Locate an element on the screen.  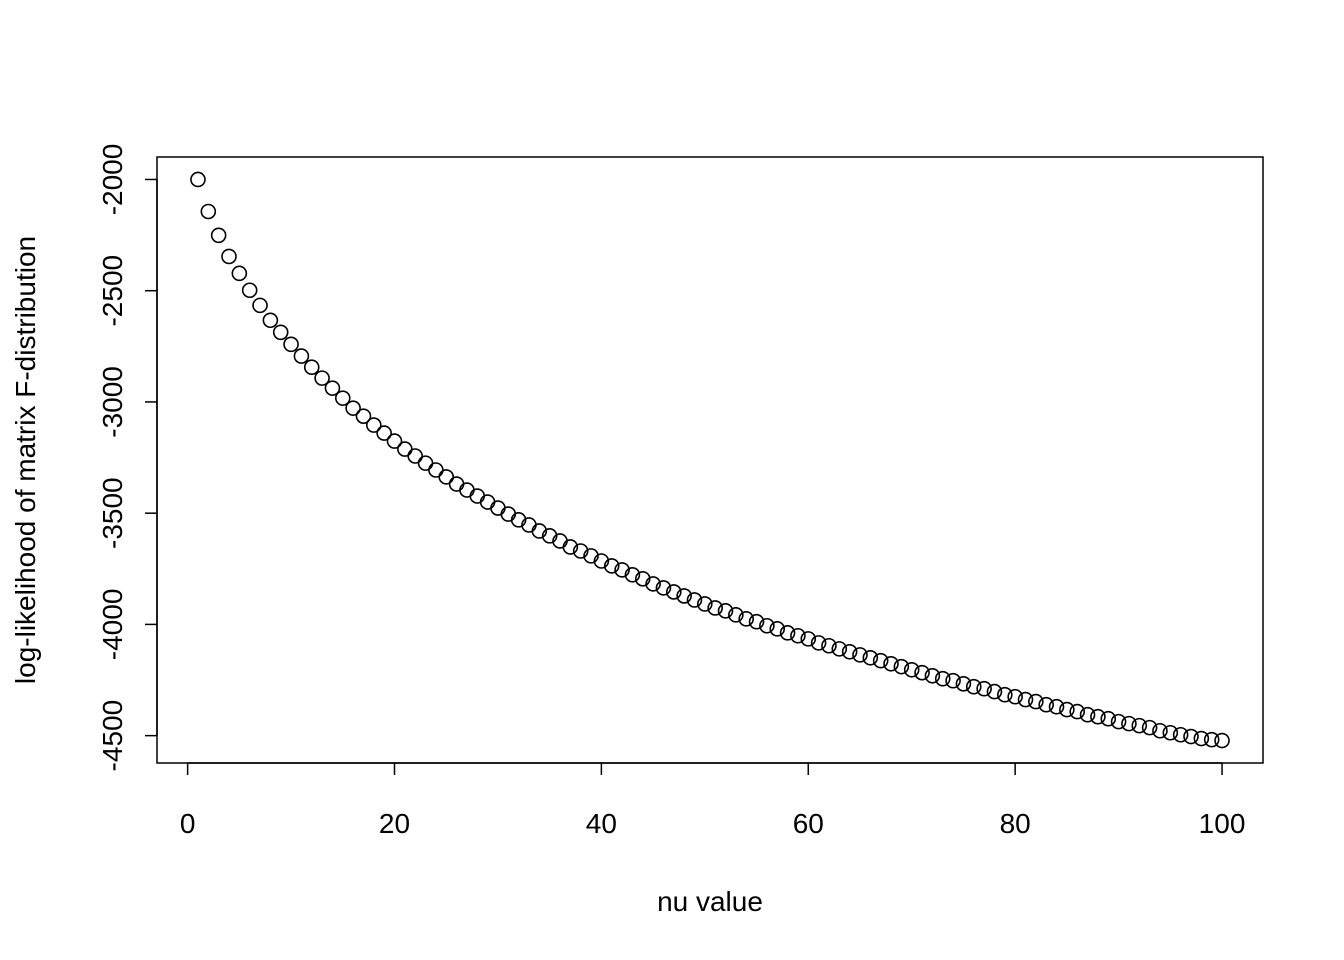
x-tick-label: 60 is located at coordinates (808, 823).